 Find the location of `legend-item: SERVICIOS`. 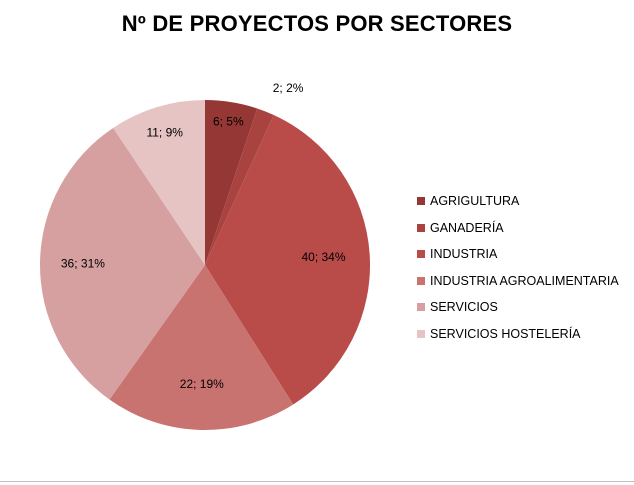

legend-item: SERVICIOS is located at coordinates (518, 307).